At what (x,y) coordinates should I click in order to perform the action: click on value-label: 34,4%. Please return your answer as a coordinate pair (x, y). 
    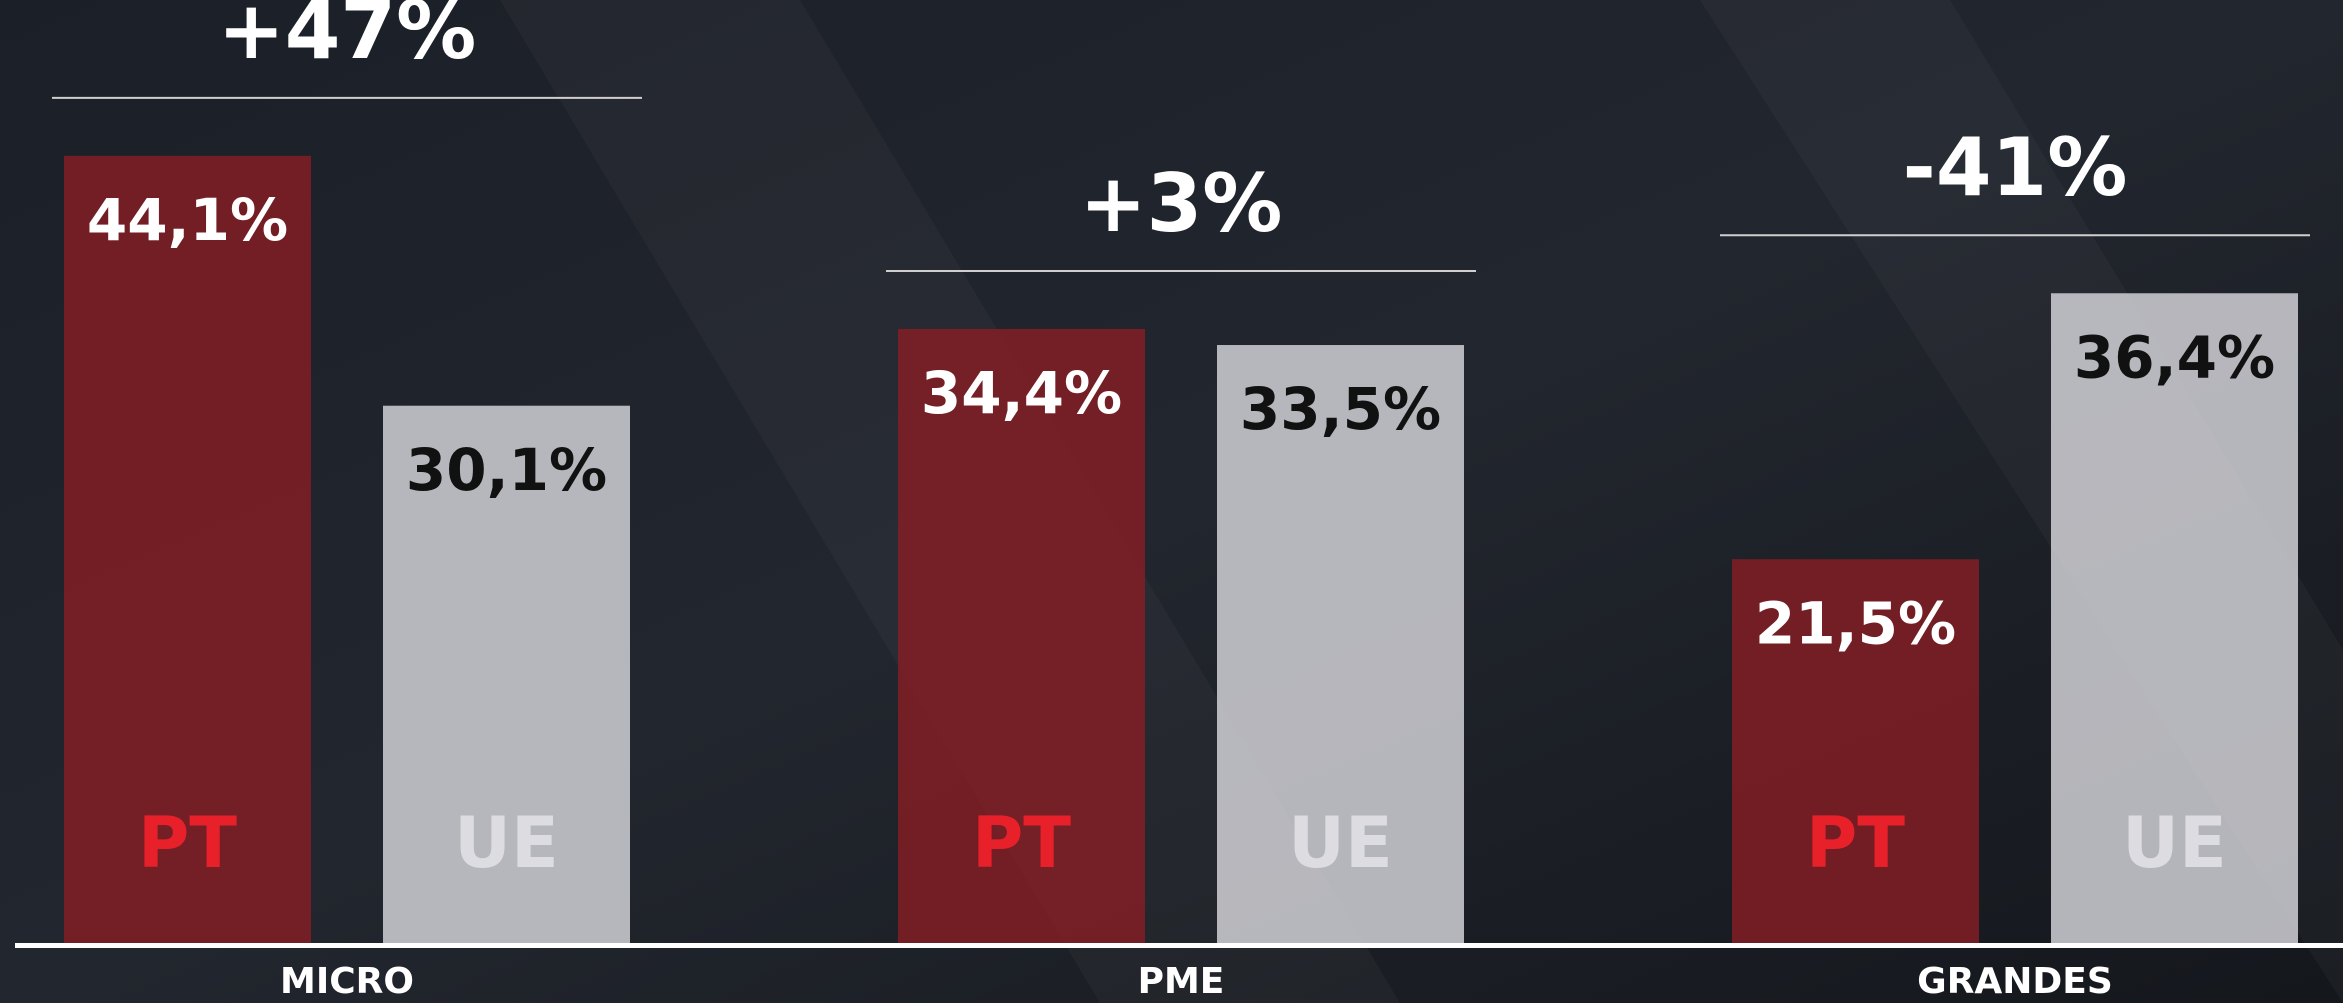
    Looking at the image, I should click on (1021, 393).